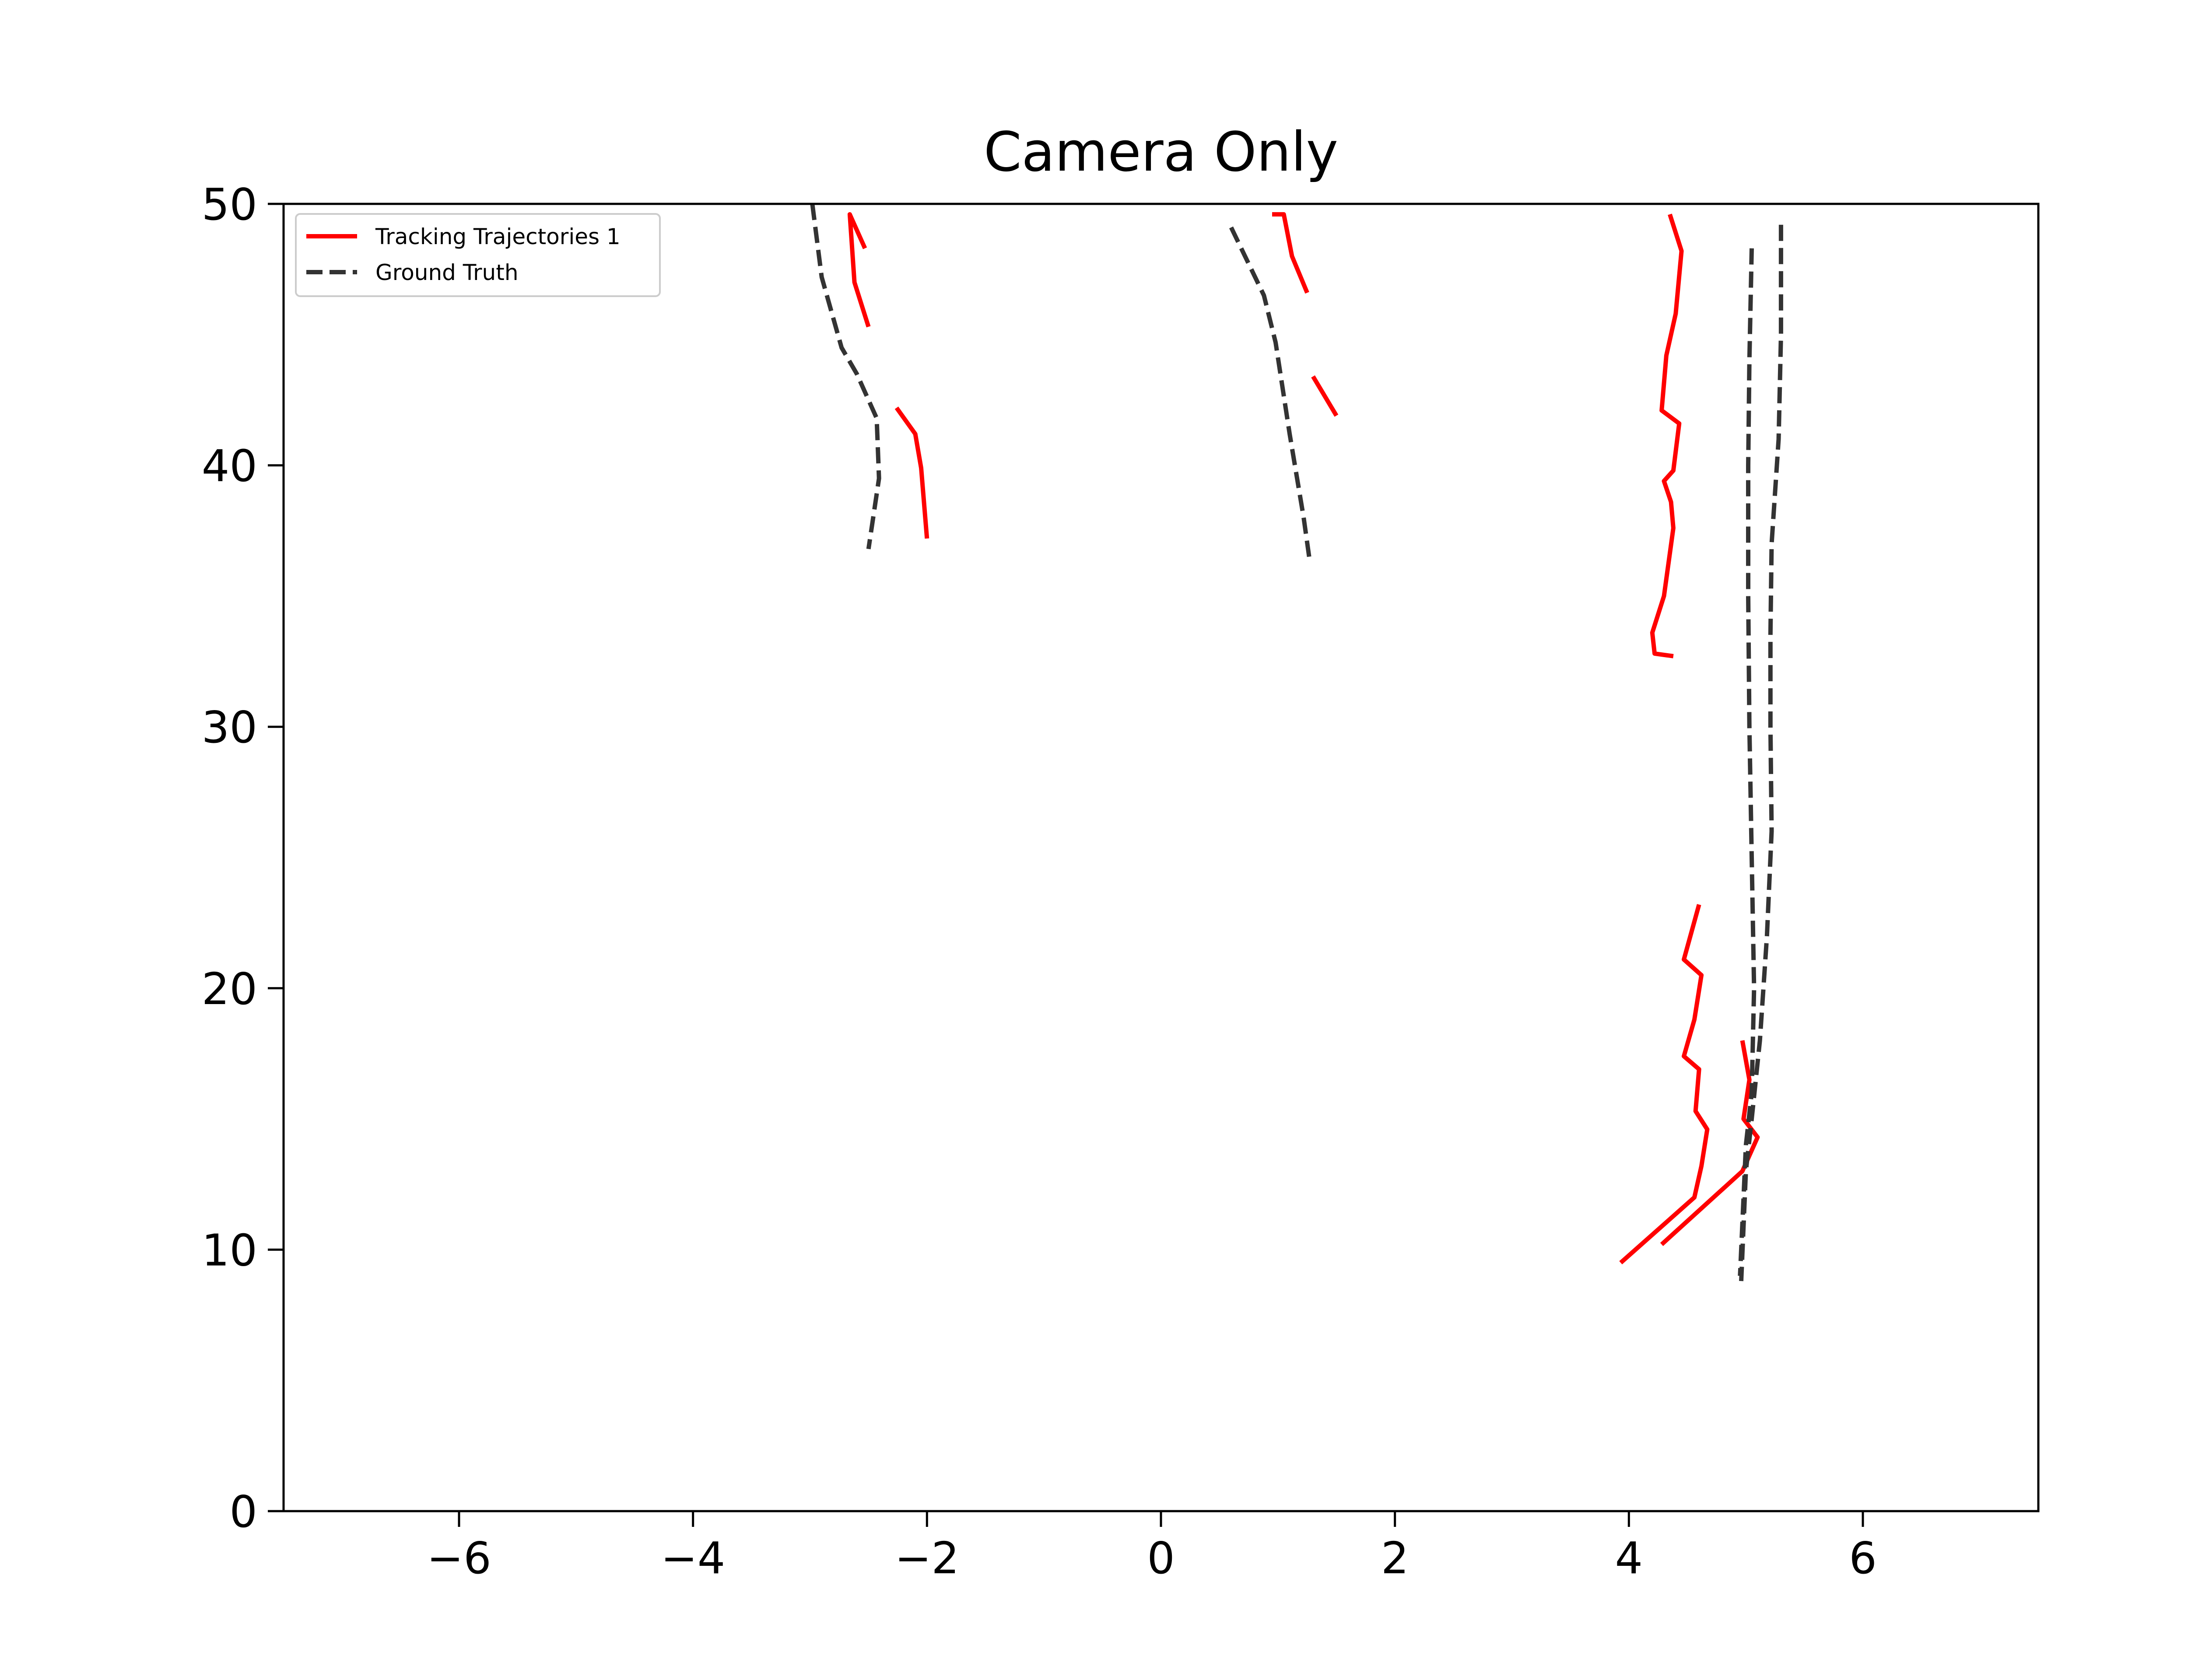 This screenshot has height=1680, width=2188. Describe the element at coordinates (1161, 152) in the screenshot. I see `chart-title: Camera Only` at that location.